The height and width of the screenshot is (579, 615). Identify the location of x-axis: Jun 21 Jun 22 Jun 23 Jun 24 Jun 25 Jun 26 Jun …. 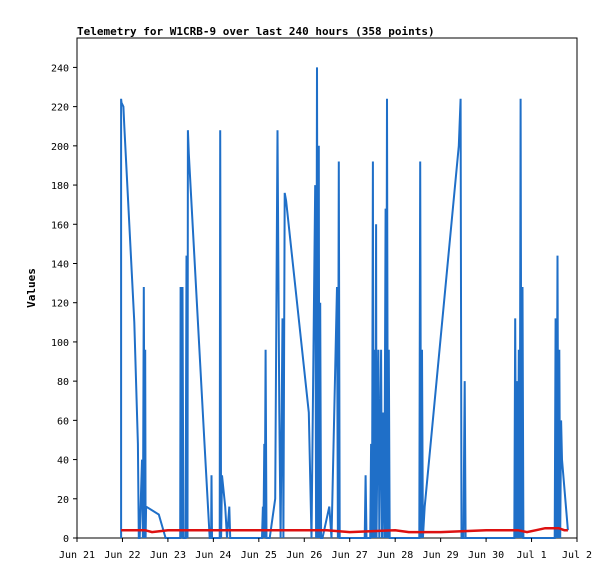
(325, 549).